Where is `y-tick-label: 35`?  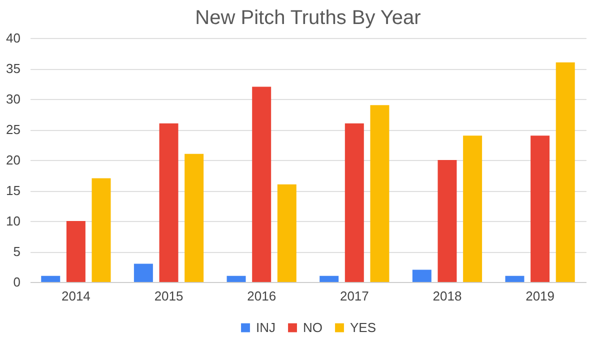 y-tick-label: 35 is located at coordinates (13, 68).